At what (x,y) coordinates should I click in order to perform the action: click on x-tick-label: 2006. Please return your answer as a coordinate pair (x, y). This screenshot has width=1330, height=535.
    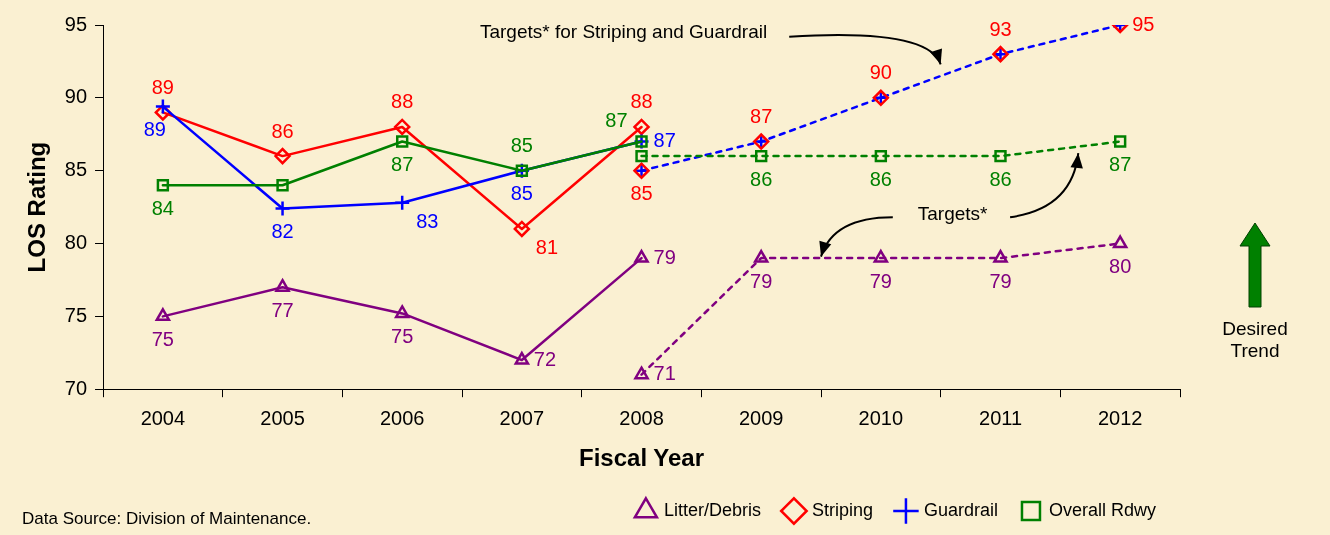
    Looking at the image, I should click on (402, 417).